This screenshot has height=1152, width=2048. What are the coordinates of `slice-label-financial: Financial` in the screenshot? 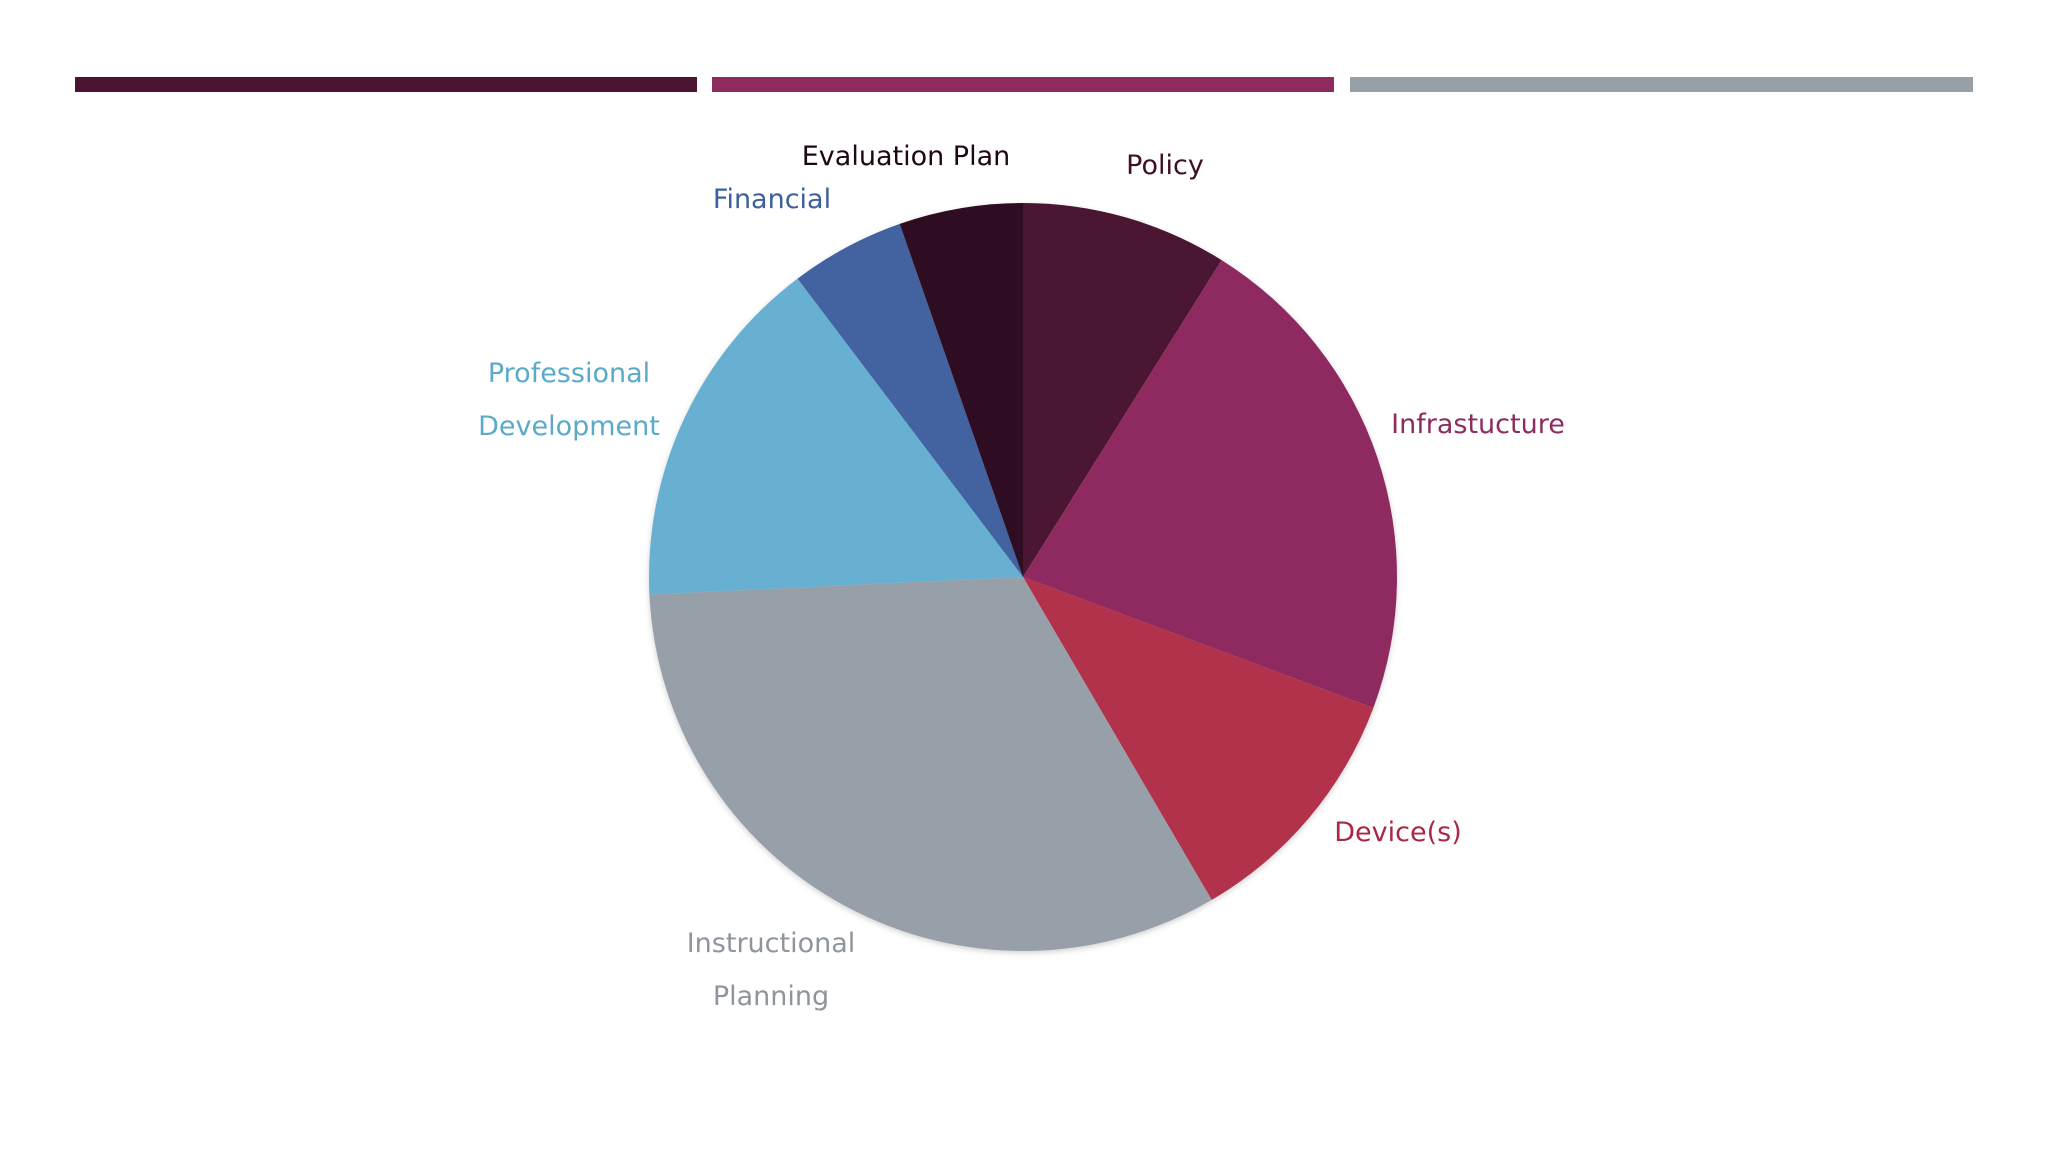 It's located at (772, 199).